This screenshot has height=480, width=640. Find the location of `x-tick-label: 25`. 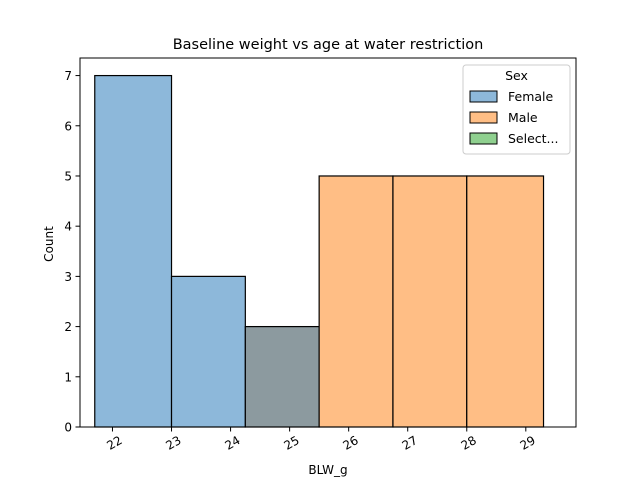

x-tick-label: 25 is located at coordinates (292, 443).